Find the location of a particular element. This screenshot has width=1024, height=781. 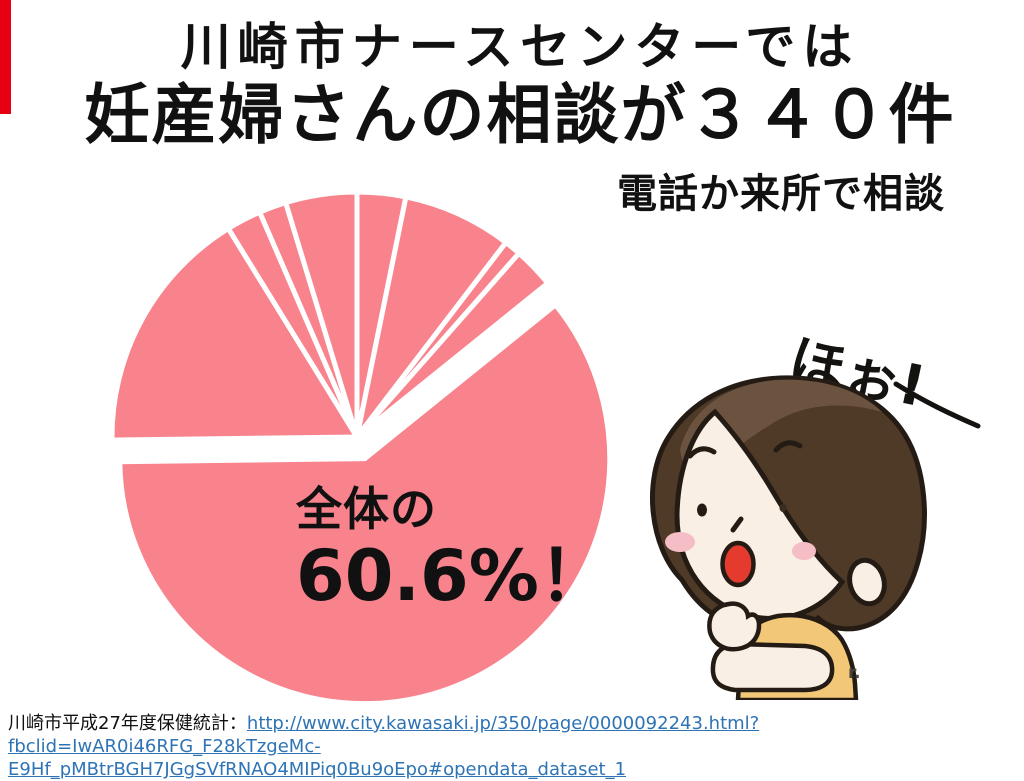

fist is located at coordinates (734, 626).